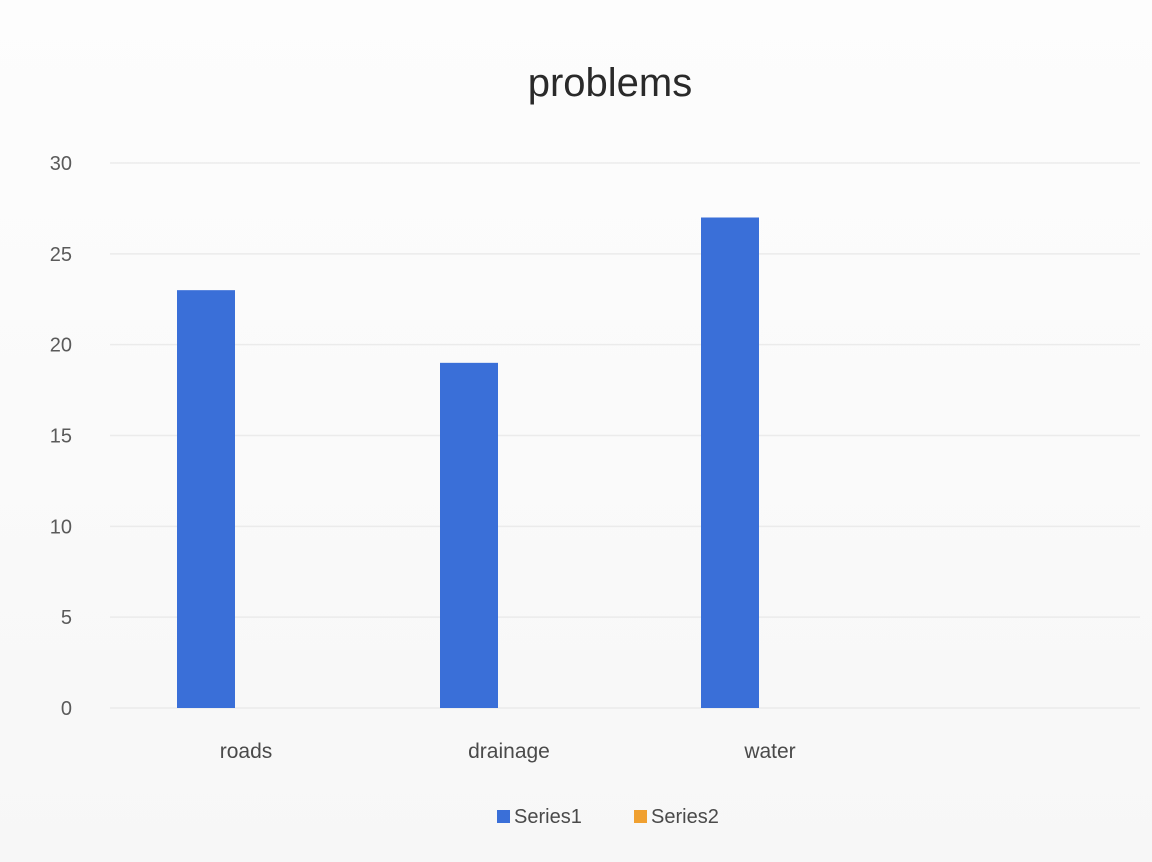  Describe the element at coordinates (206, 499) in the screenshot. I see `bar-roads` at that location.